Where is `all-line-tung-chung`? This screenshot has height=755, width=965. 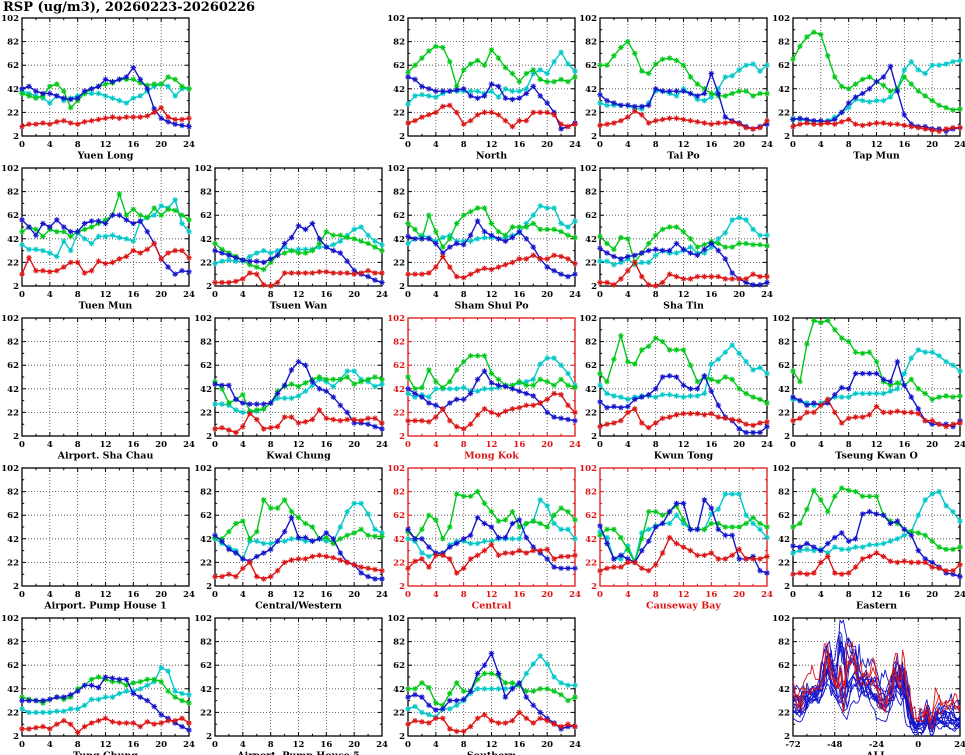 all-line-tung-chung is located at coordinates (876, 699).